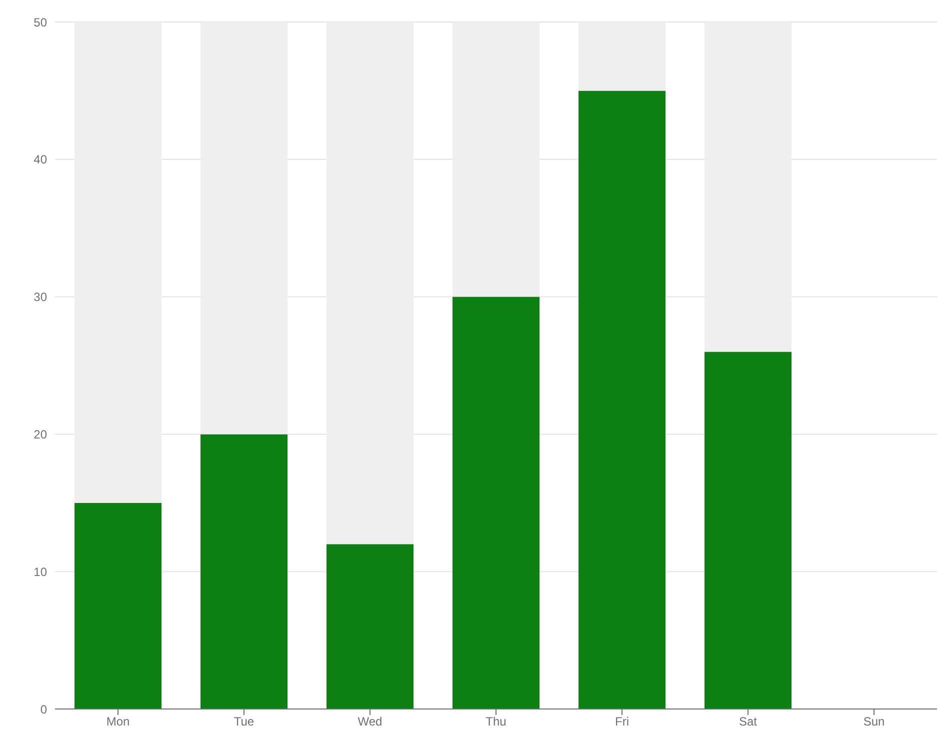  I want to click on x-tick-label: Tue, so click(244, 721).